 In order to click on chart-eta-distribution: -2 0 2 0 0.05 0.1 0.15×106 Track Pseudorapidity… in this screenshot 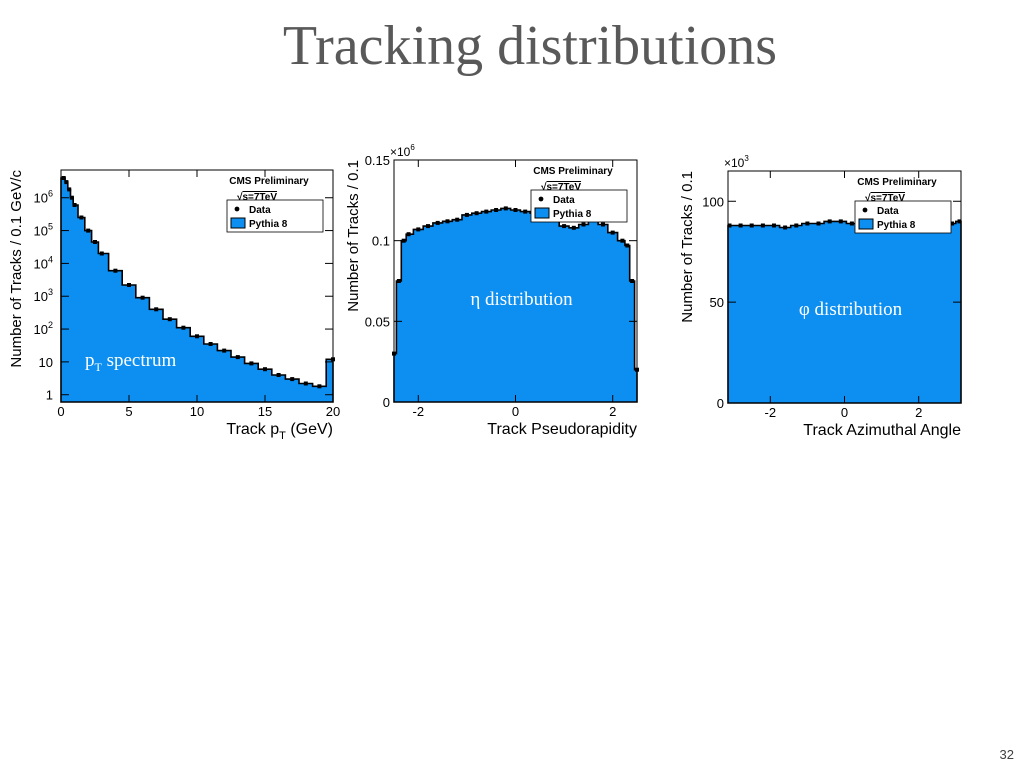, I will do `click(492, 290)`.